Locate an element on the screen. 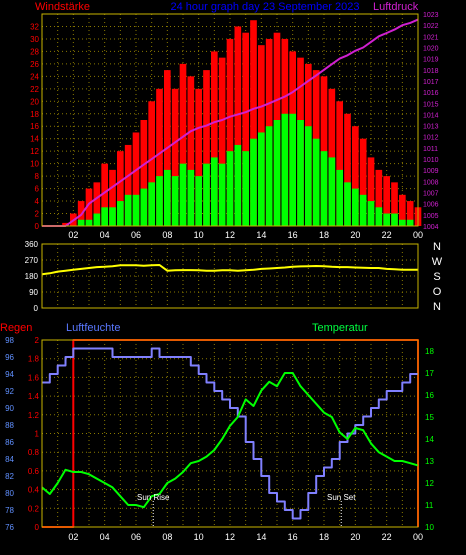 Image resolution: width=466 pixels, height=555 pixels. wind-y-tick-label: 20 is located at coordinates (34, 101).